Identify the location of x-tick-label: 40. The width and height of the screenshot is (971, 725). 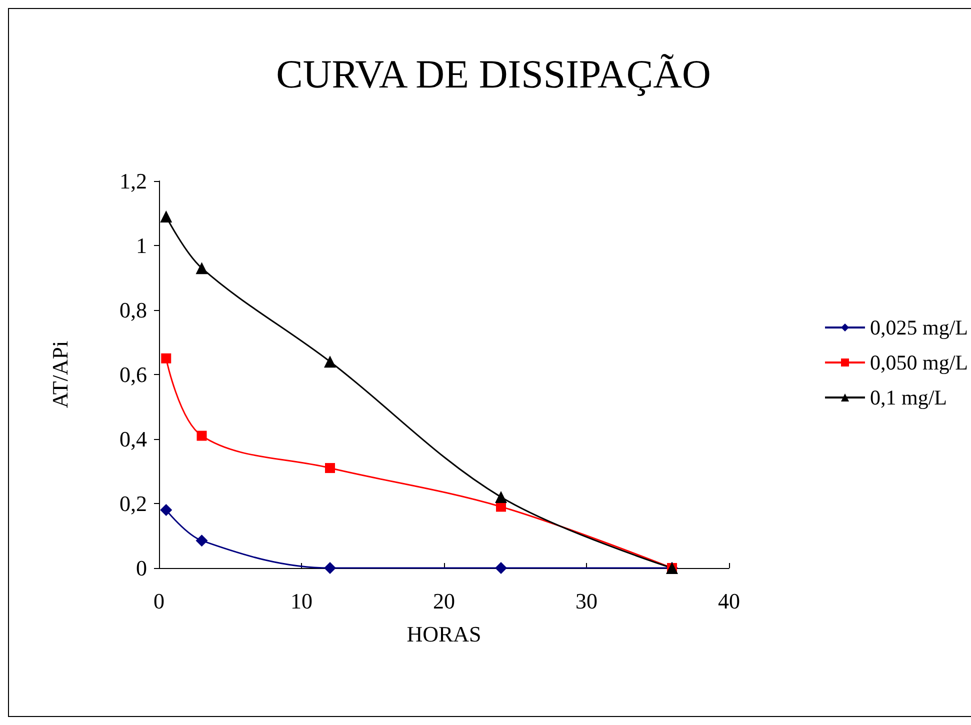
(729, 601).